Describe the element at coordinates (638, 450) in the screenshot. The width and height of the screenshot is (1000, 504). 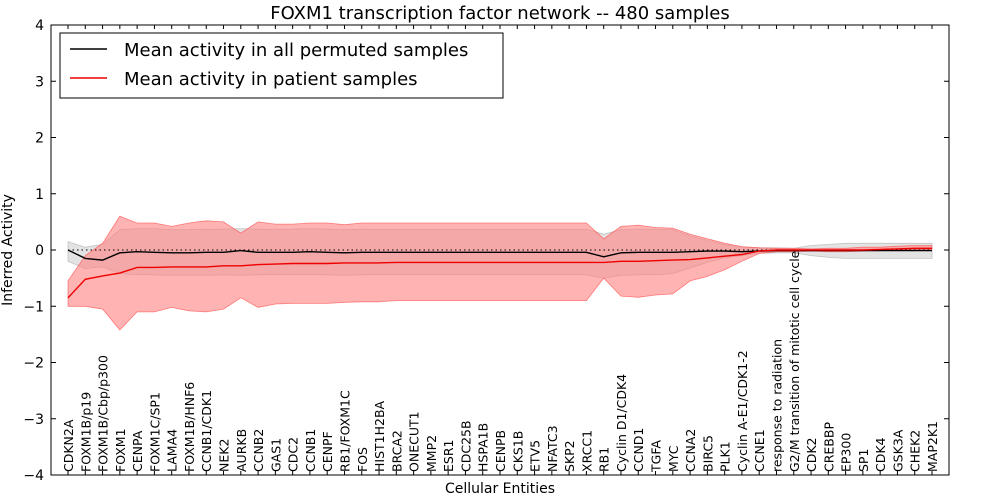
I see `x-tick-label: CCND1` at that location.